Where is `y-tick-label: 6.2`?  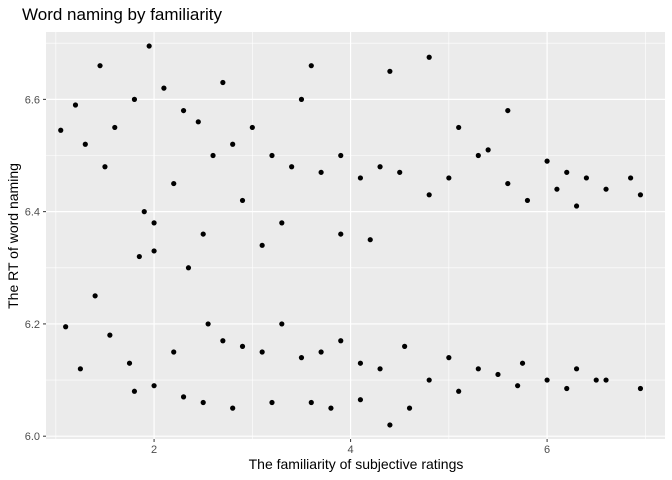 y-tick-label: 6.2 is located at coordinates (32, 325).